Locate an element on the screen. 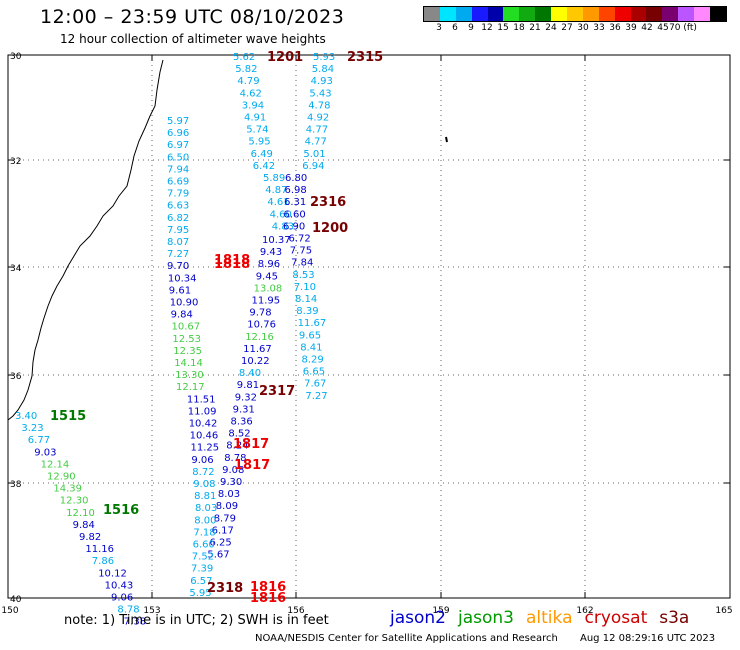 This screenshot has height=650, width=740. lat-tick-label: 30 is located at coordinates (16, 57).